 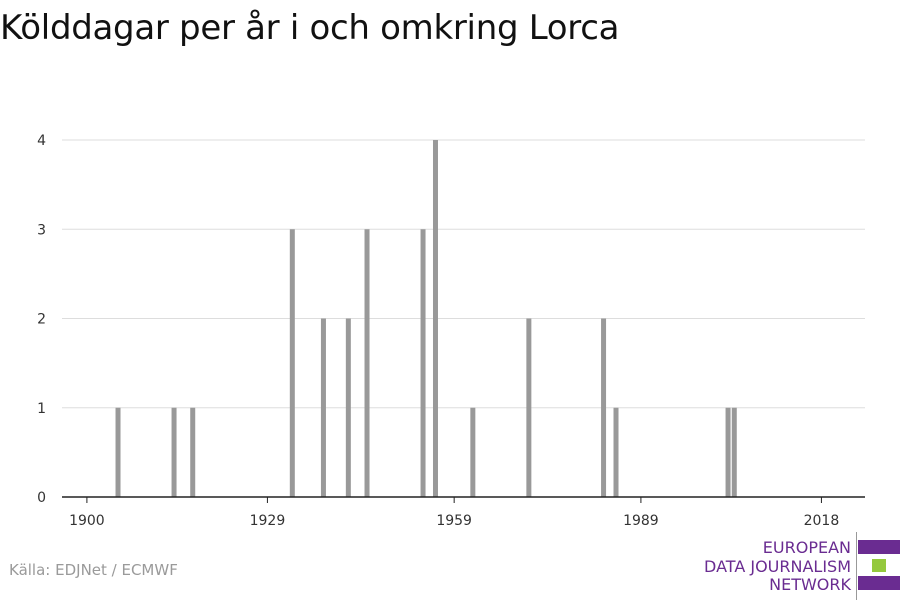 I want to click on bar-1914, so click(x=174, y=452).